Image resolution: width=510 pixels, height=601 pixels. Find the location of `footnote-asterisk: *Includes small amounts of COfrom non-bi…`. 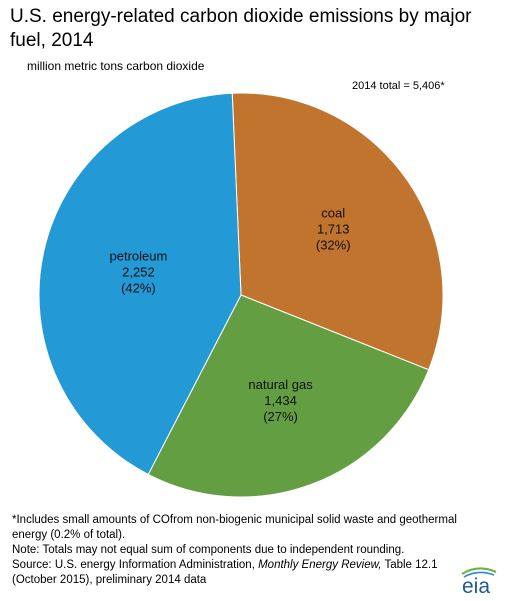

footnote-asterisk: *Includes small amounts of COfrom non-bi… is located at coordinates (239, 528).